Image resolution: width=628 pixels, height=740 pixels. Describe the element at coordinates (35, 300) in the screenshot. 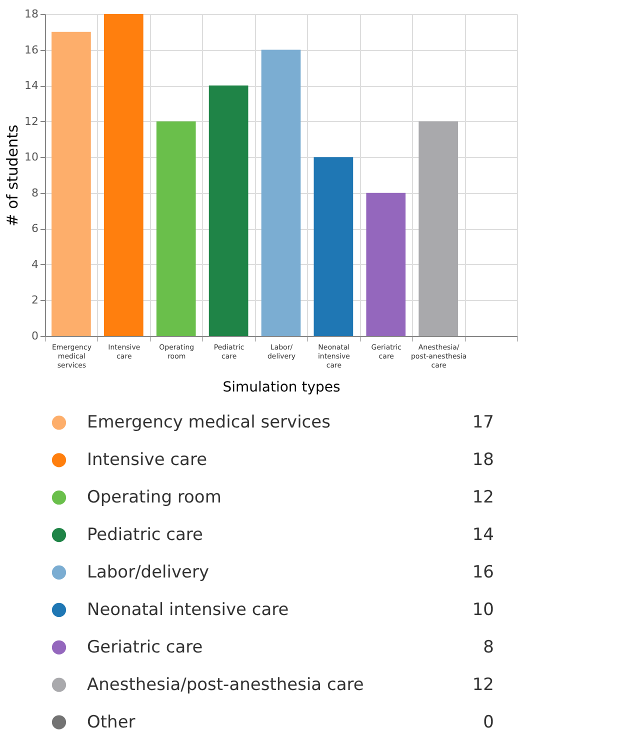

I see `y-tick-label: 2` at that location.